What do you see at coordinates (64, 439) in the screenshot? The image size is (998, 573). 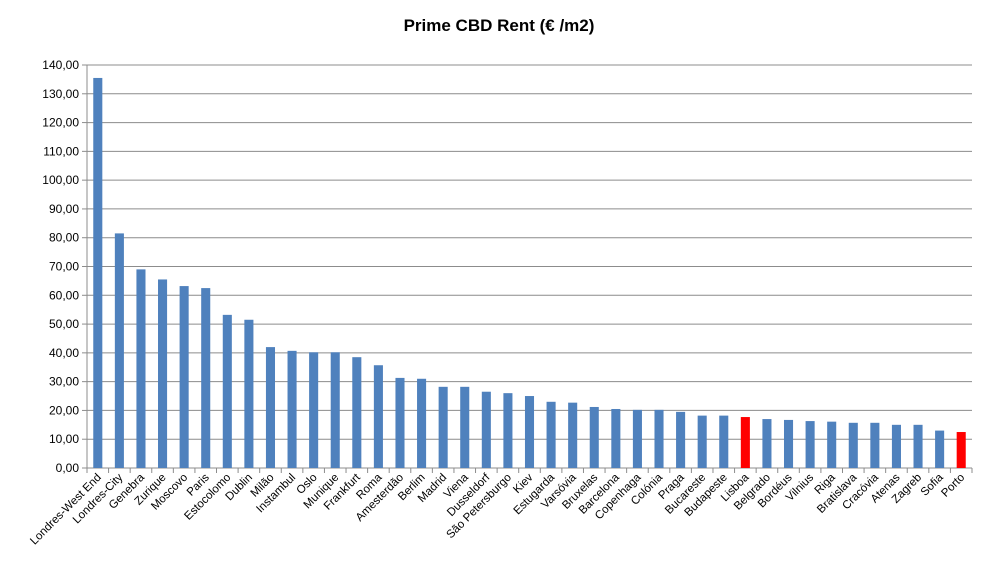 I see `y-tick-label: 10,00` at bounding box center [64, 439].